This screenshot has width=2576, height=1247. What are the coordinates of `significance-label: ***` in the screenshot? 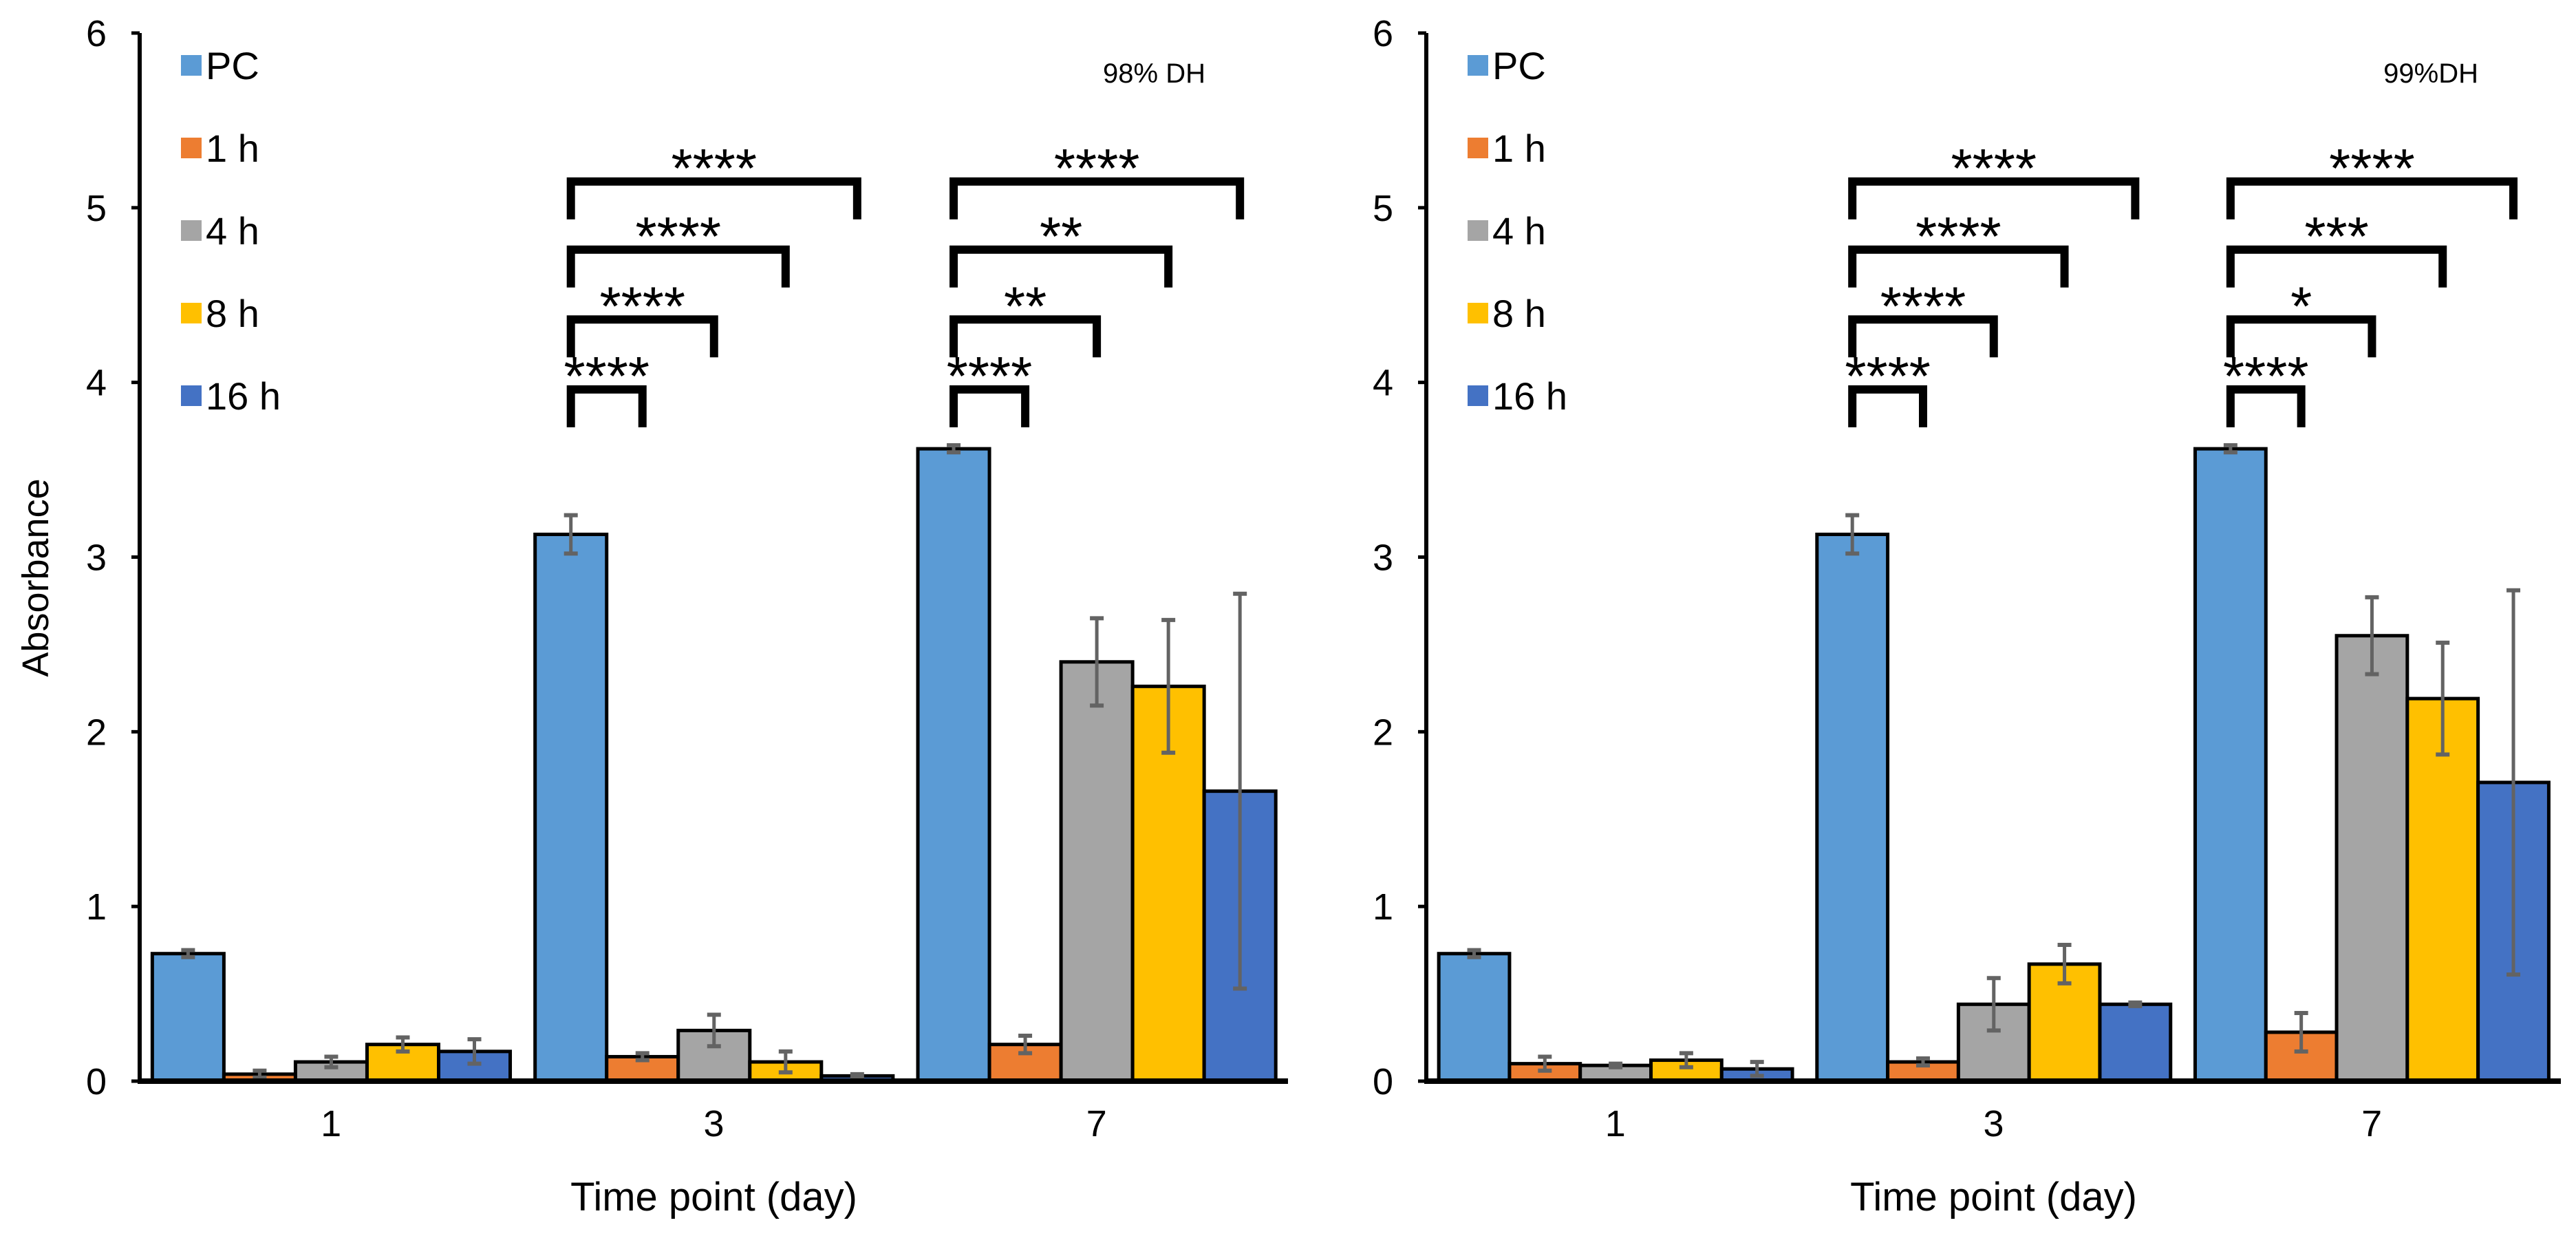 It's located at (2336, 236).